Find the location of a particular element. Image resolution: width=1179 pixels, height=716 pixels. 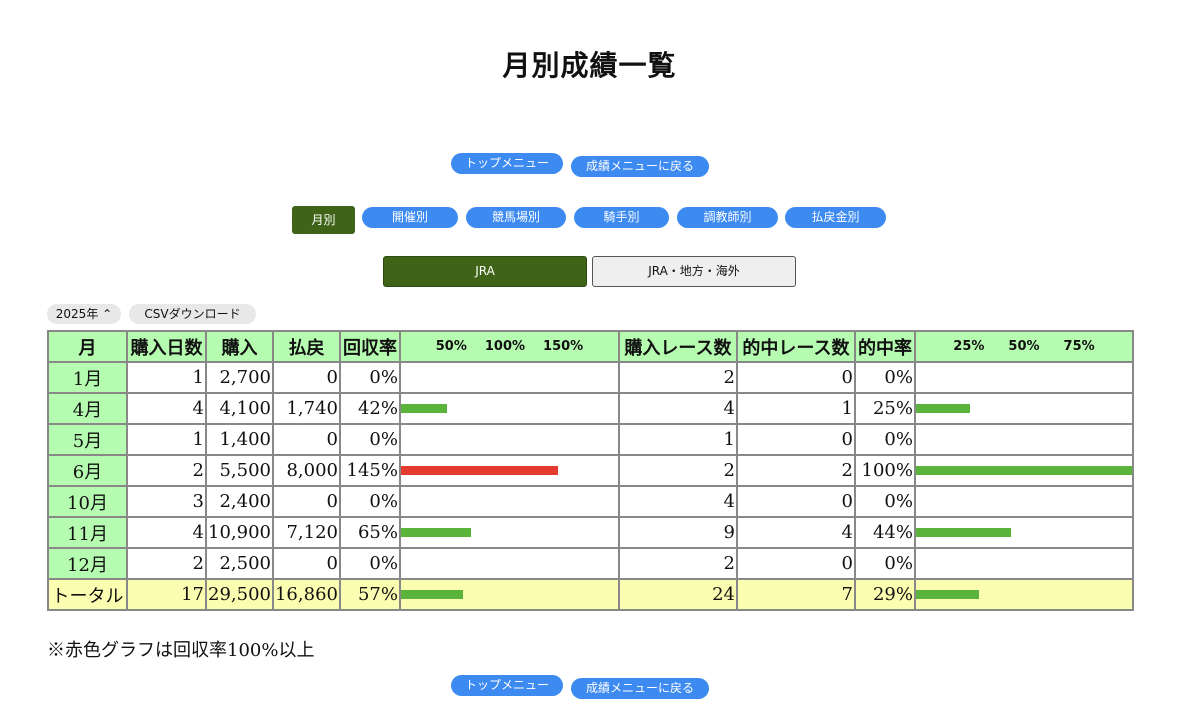

table-row: 1月 1 2,700 0 0% 2 0 0% is located at coordinates (590, 377).